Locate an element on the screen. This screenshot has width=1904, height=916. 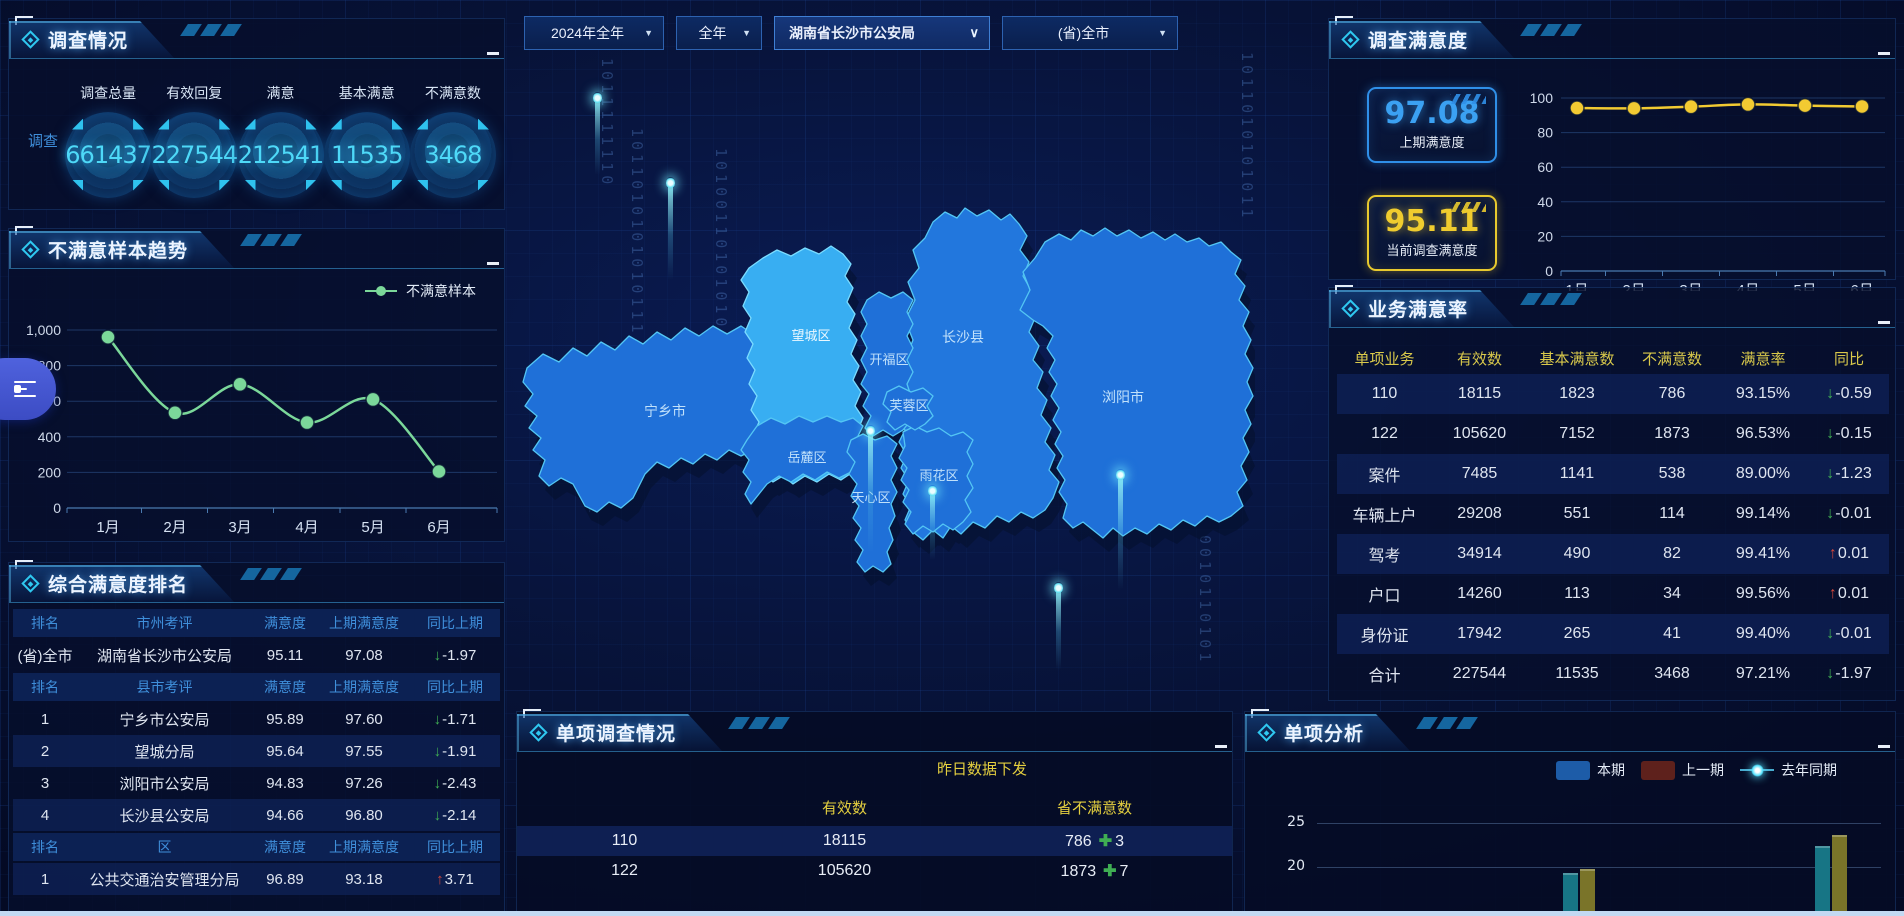
current-satisfaction-label: 当前调查满意度 is located at coordinates (1432, 250).